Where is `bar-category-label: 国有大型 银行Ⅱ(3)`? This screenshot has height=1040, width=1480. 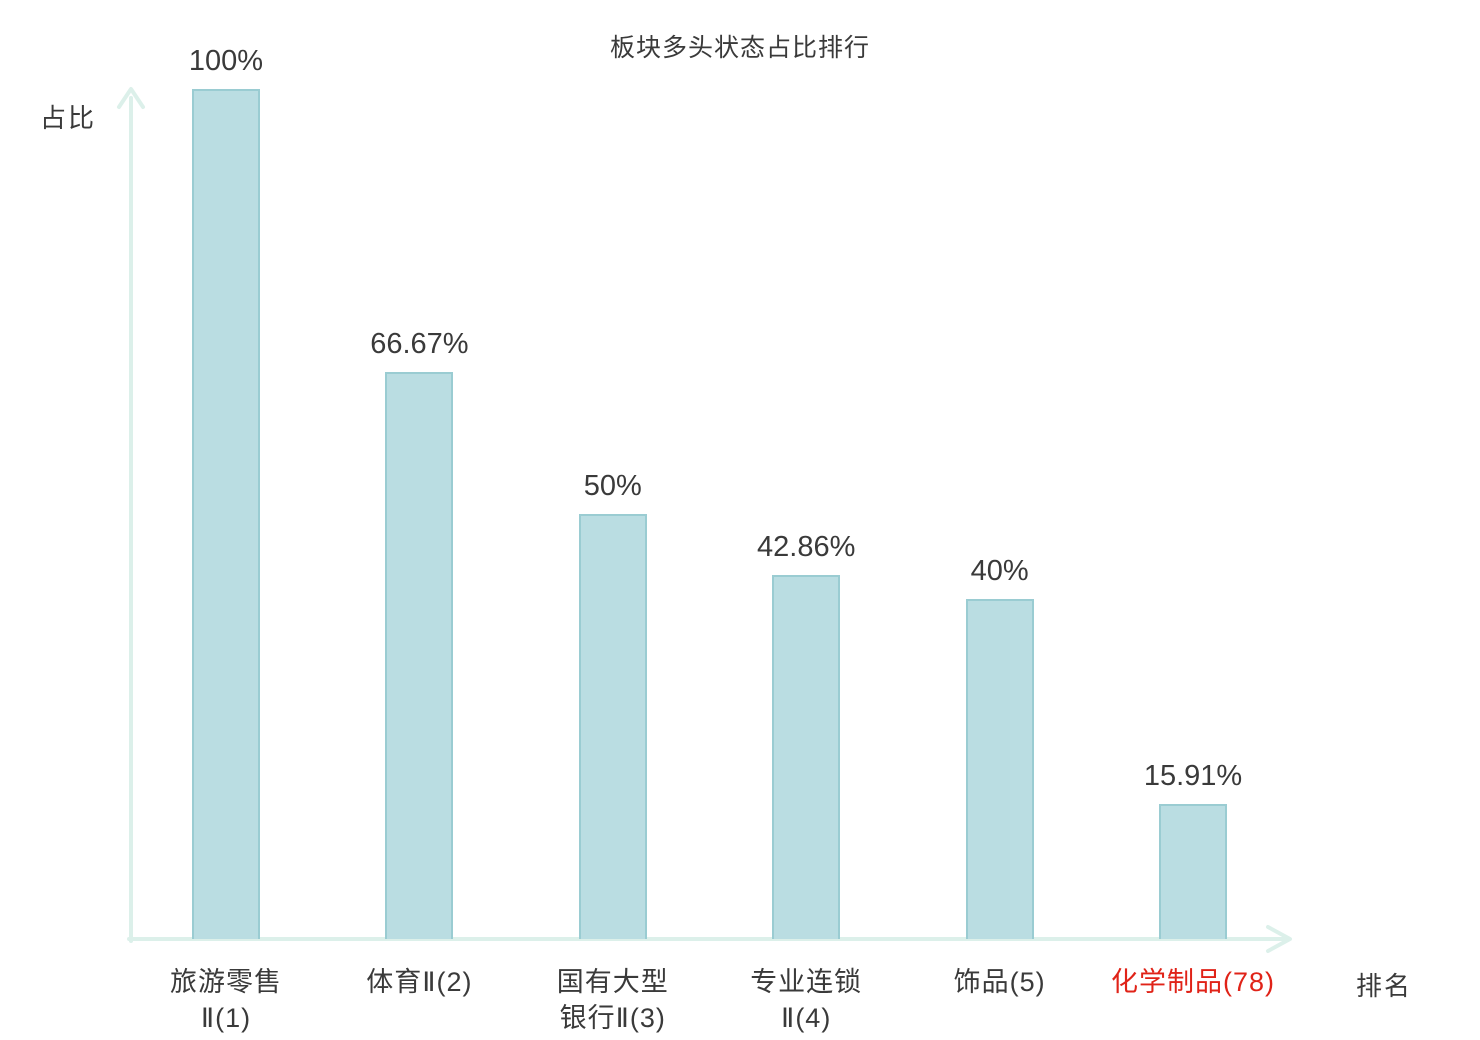
bar-category-label: 国有大型 银行Ⅱ(3) is located at coordinates (612, 1000).